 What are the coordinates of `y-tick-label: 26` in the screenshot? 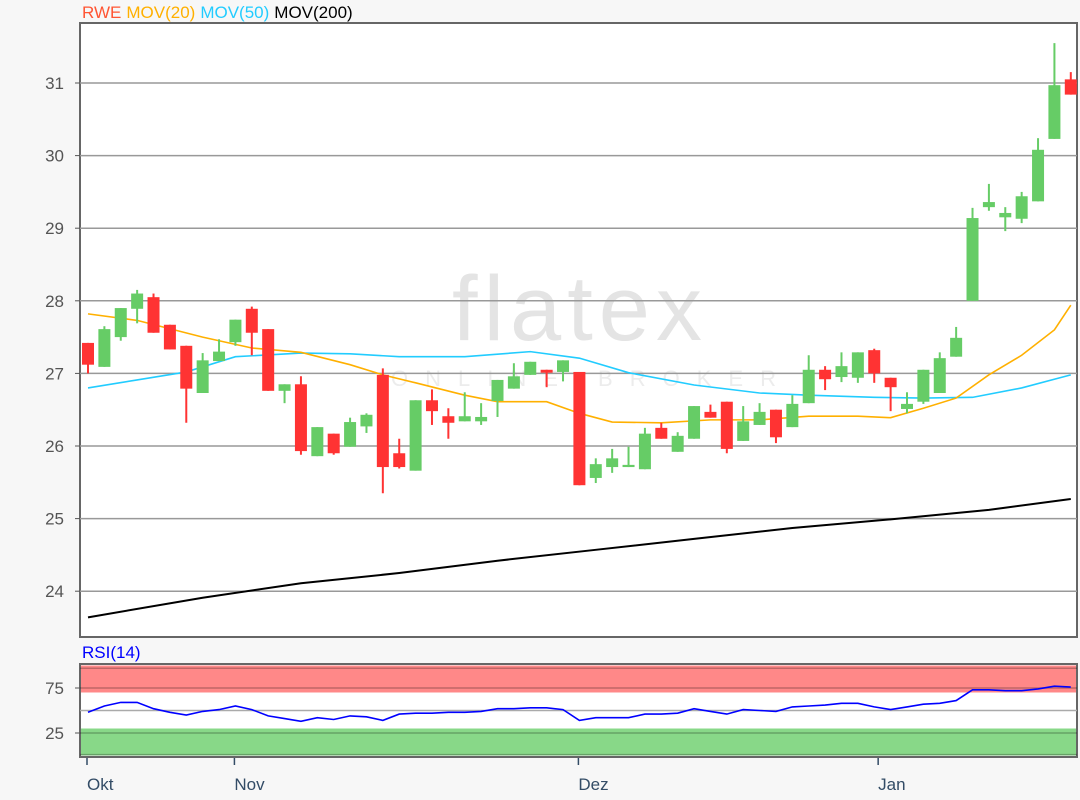 It's located at (54, 446).